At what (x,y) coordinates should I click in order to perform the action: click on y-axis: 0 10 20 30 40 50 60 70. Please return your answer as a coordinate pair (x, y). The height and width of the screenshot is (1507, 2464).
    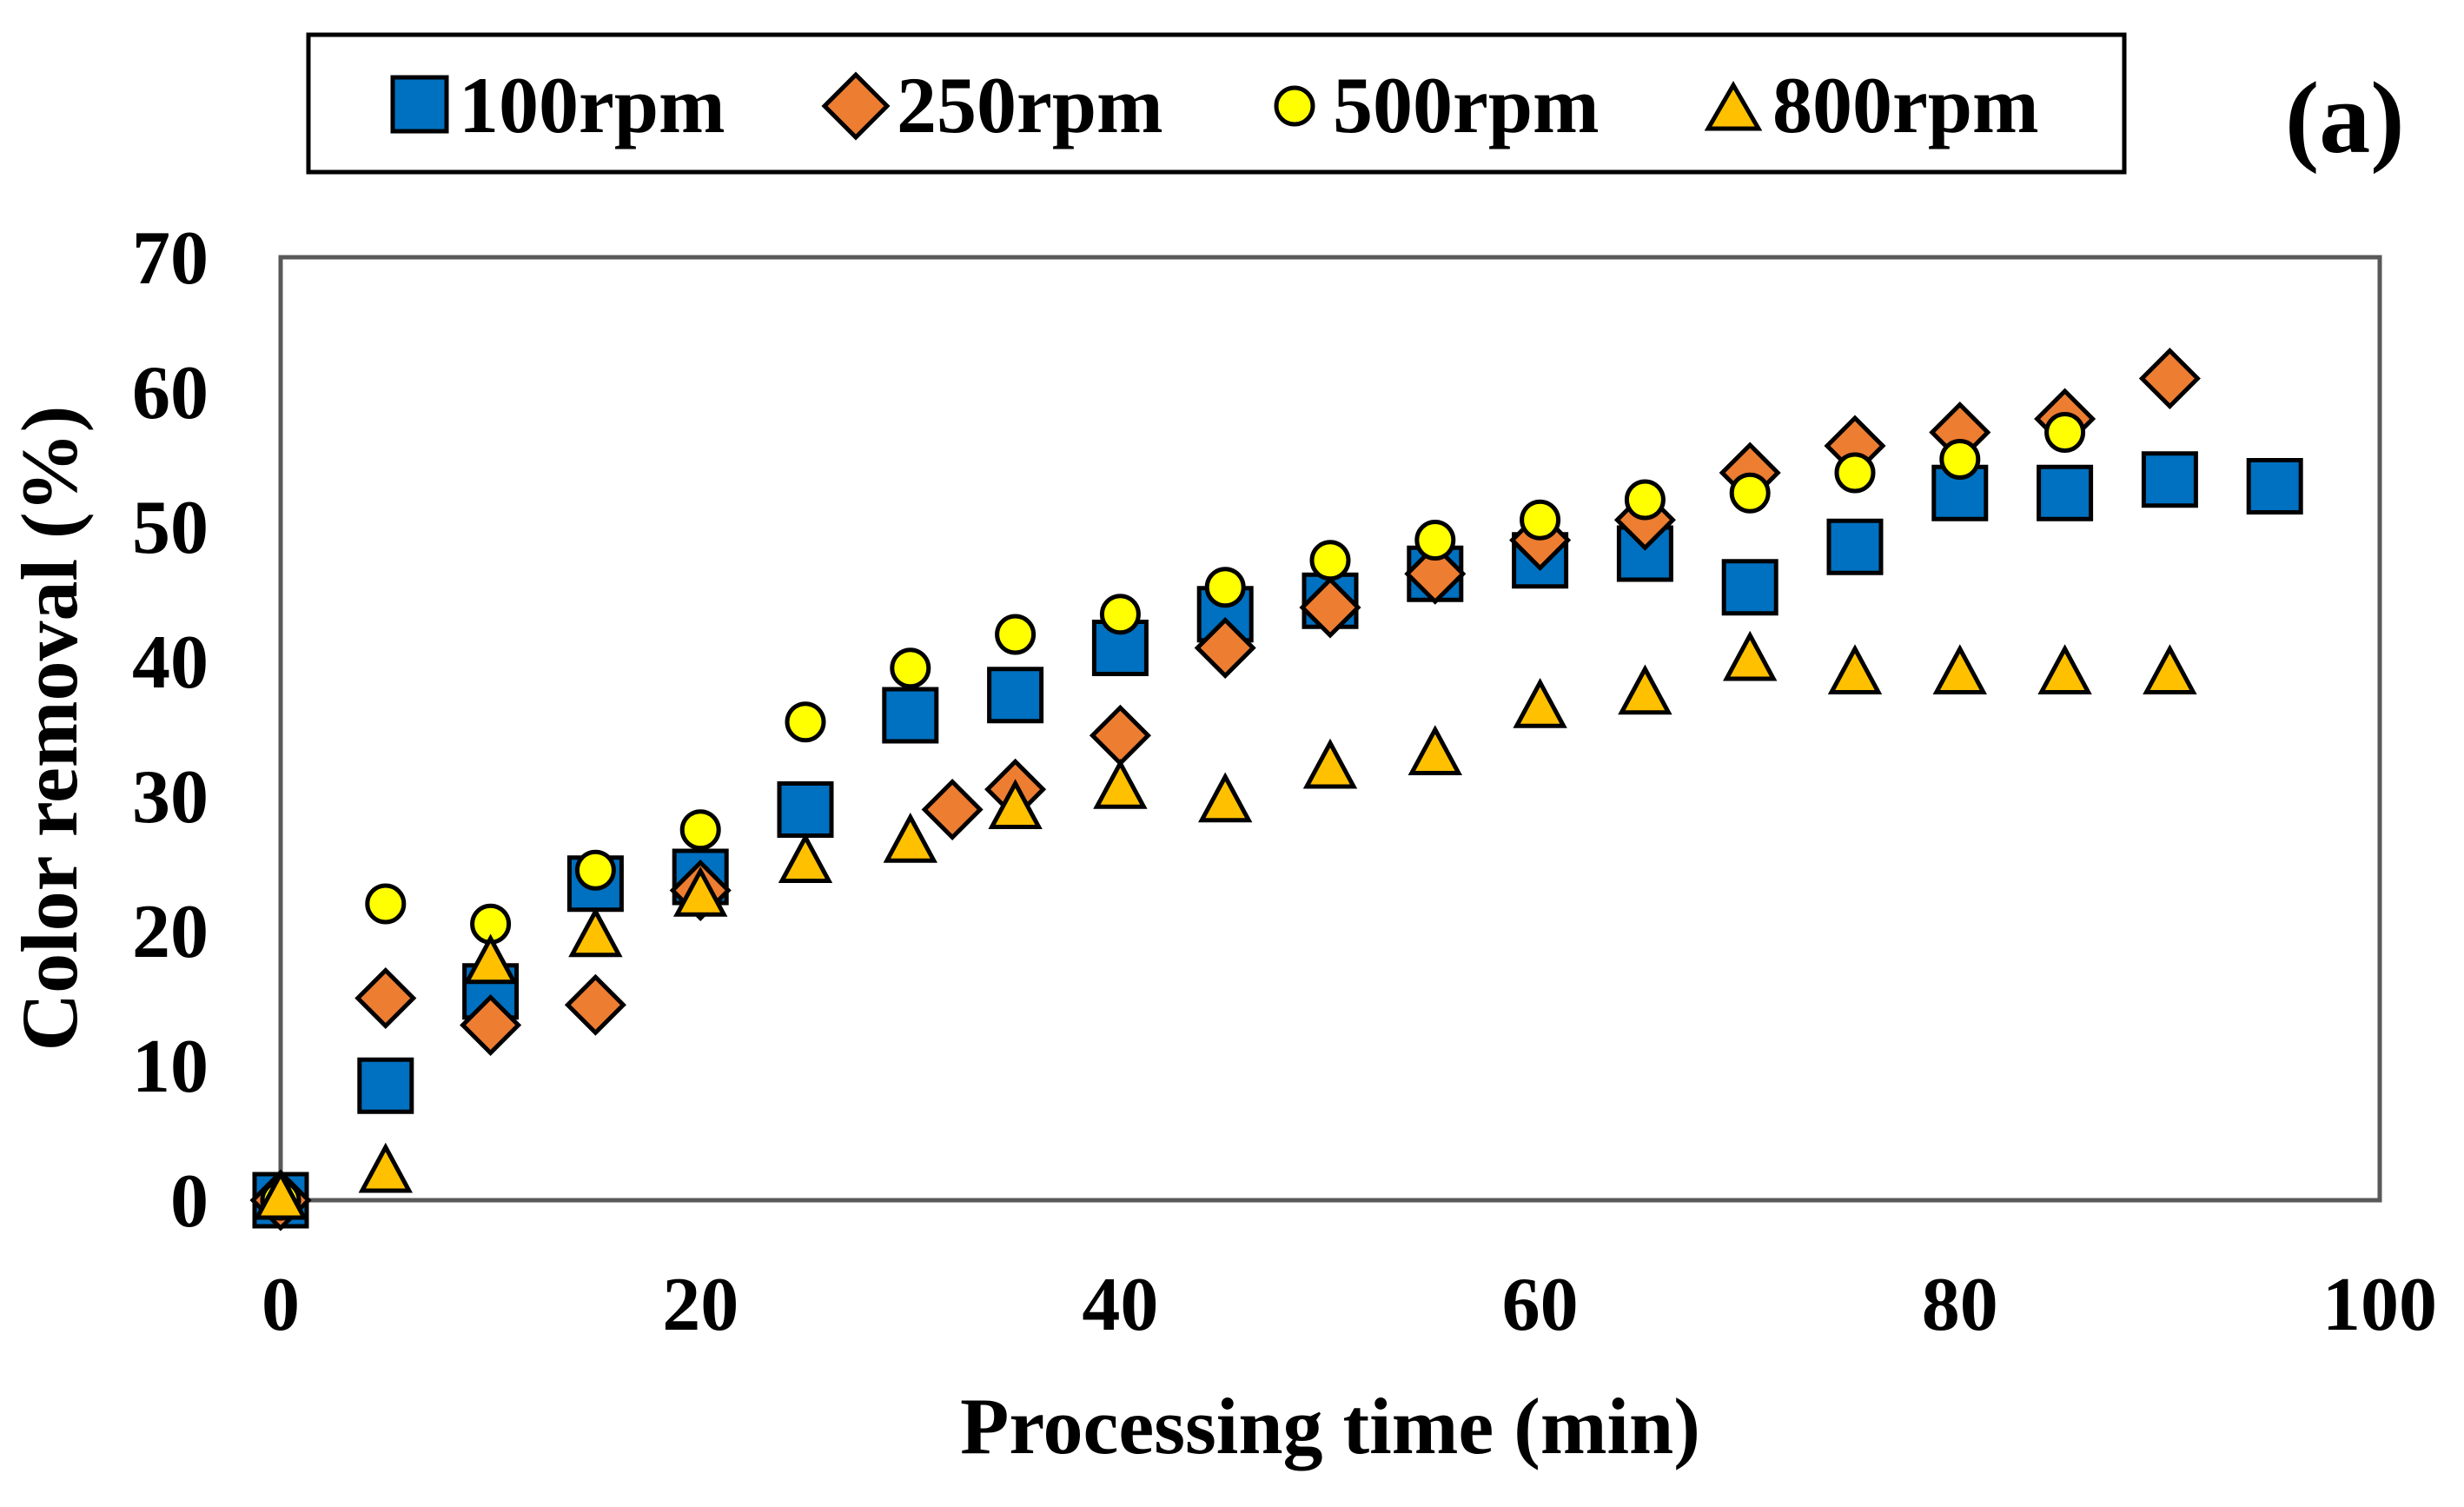
    Looking at the image, I should click on (170, 730).